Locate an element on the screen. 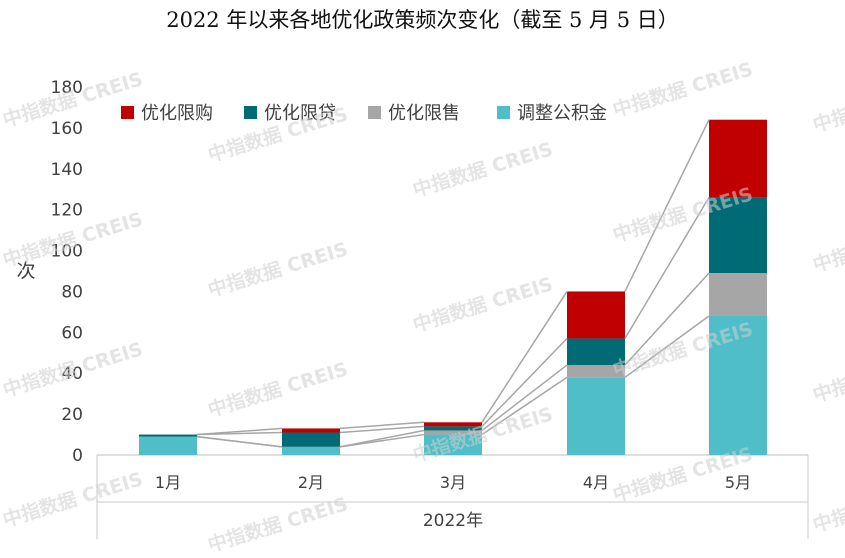 The height and width of the screenshot is (558, 845). y-tick-label: 100 is located at coordinates (67, 252).